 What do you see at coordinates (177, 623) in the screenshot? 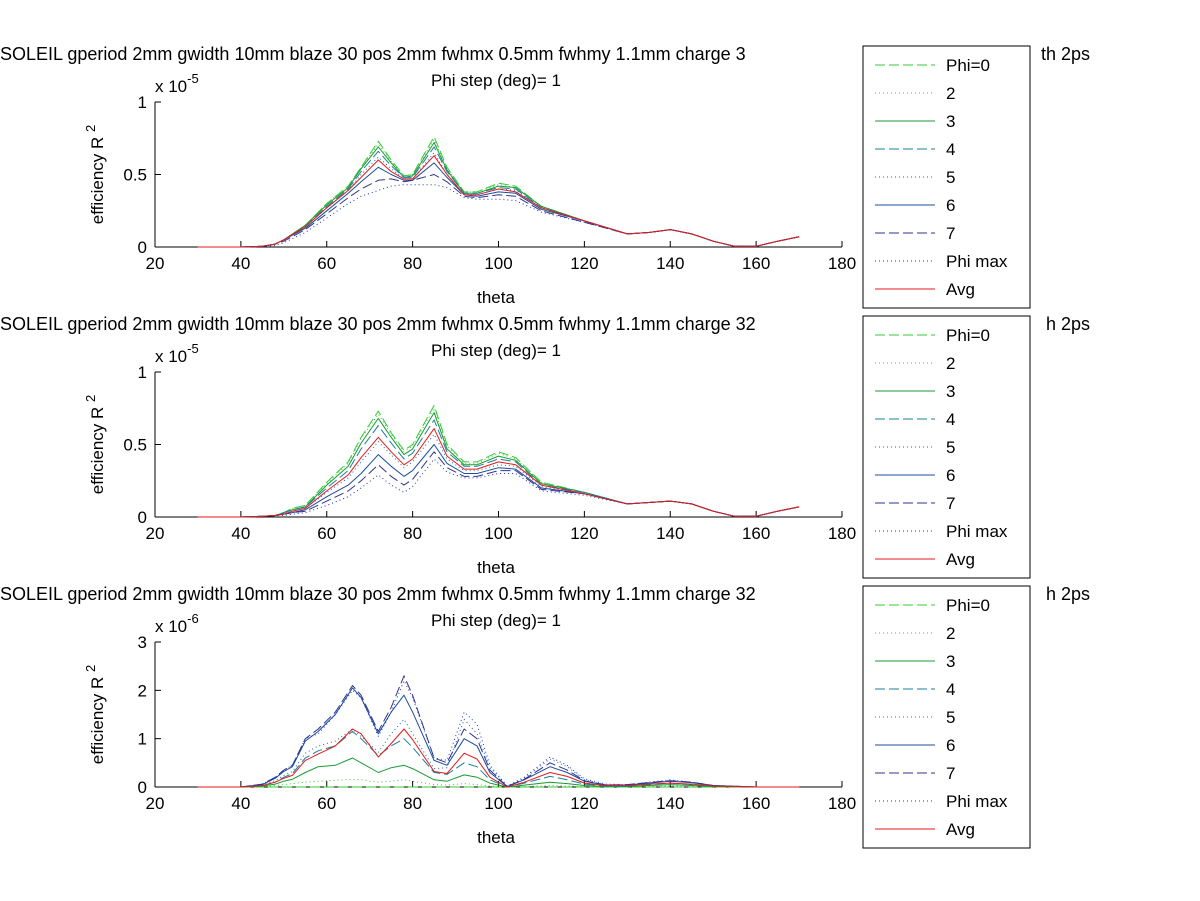
I see `y-exponent-label: x 10-6` at bounding box center [177, 623].